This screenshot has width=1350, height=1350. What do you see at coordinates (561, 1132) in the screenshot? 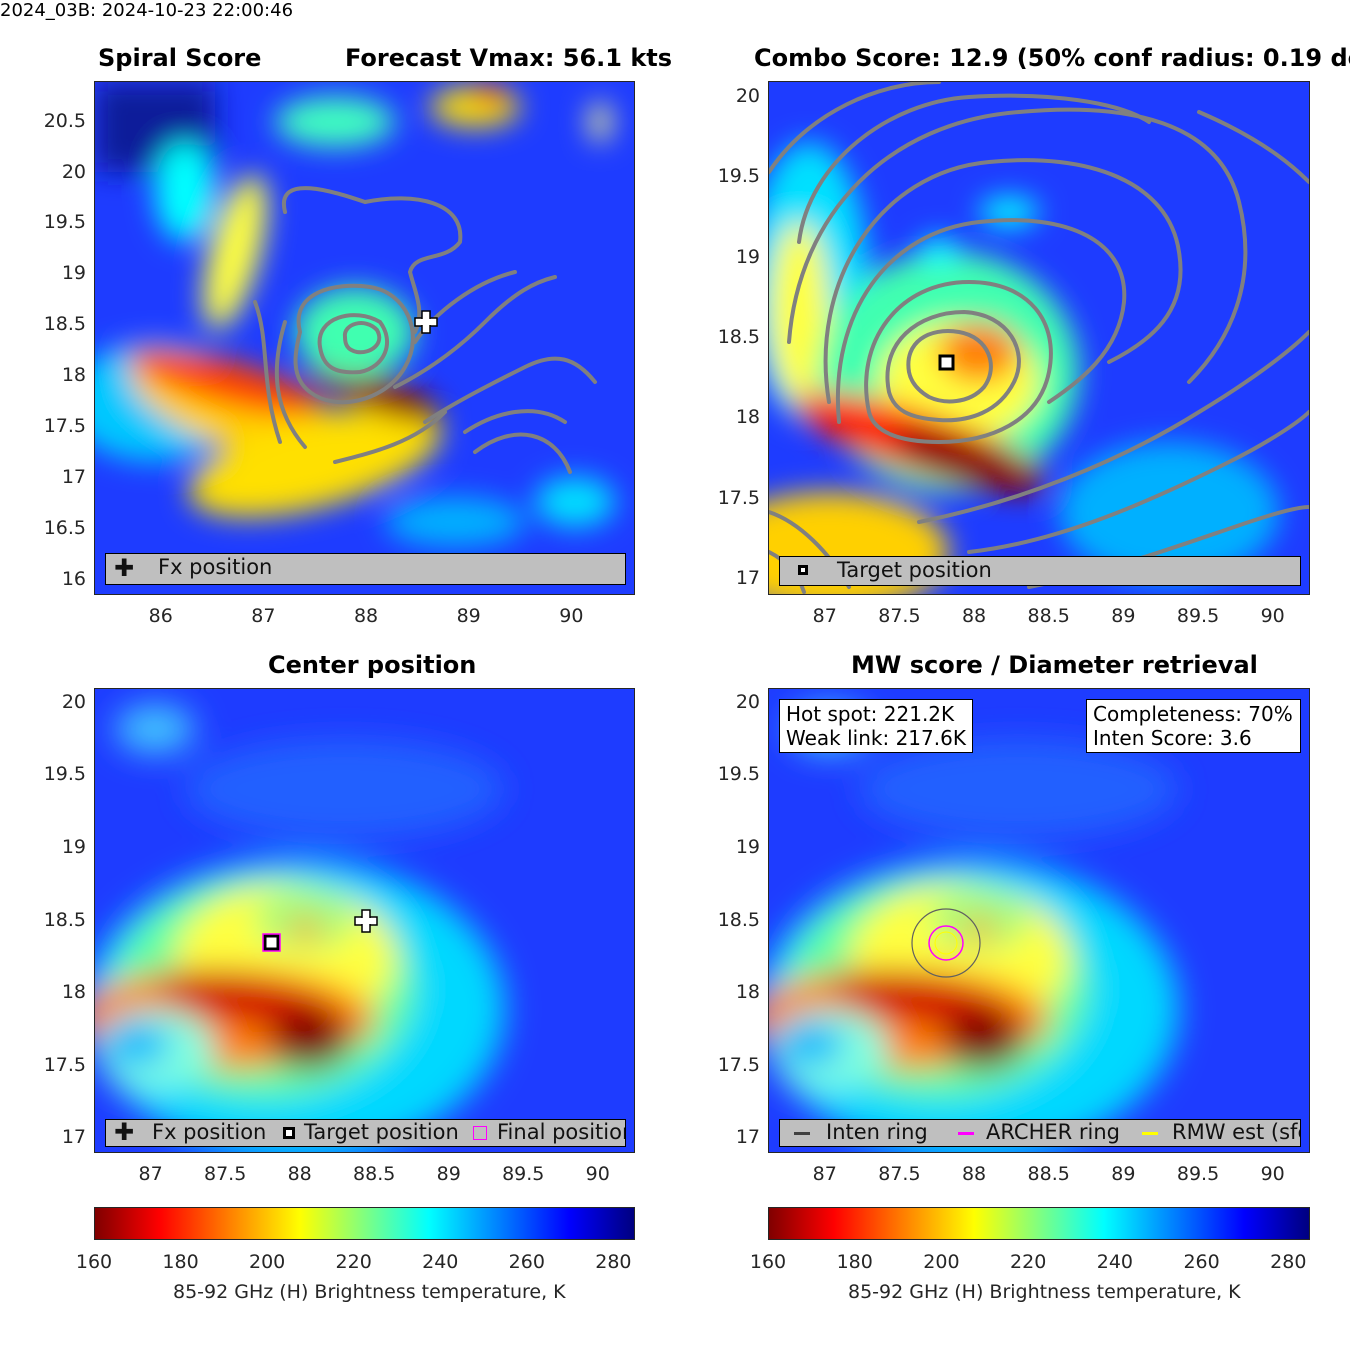
I see `legend-final-position: Final position` at bounding box center [561, 1132].